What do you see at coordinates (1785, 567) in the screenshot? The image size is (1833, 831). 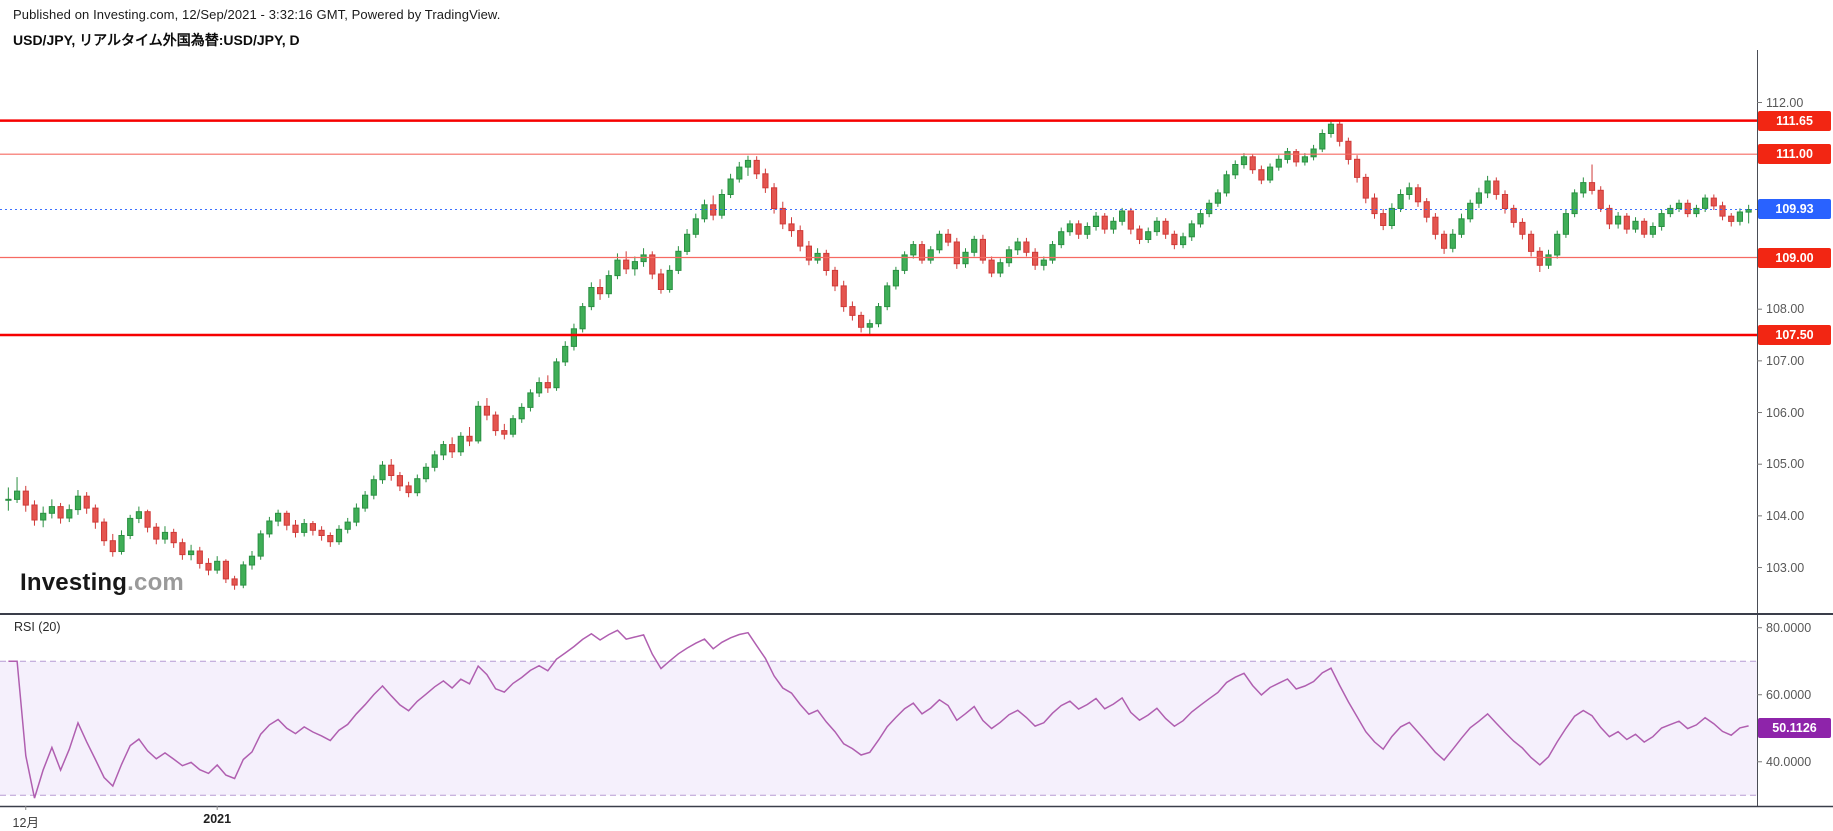 I see `price-tick-label: 103.00` at bounding box center [1785, 567].